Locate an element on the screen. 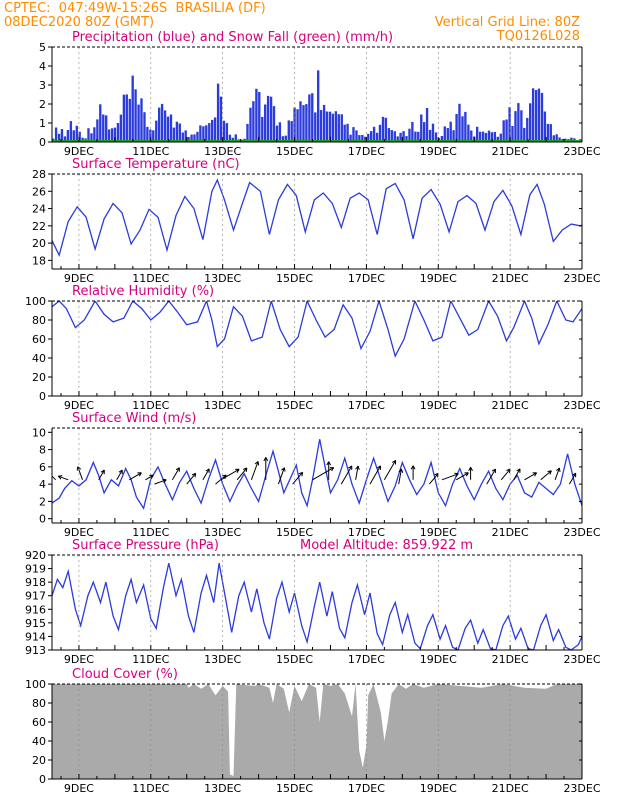  temp-ytick-label: 20 is located at coordinates (39, 243).